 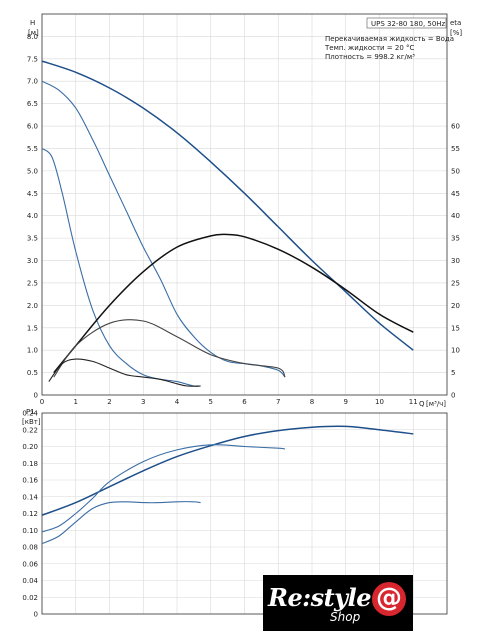 What do you see at coordinates (32, 149) in the screenshot?
I see `head-tick-label: 5.5` at bounding box center [32, 149].